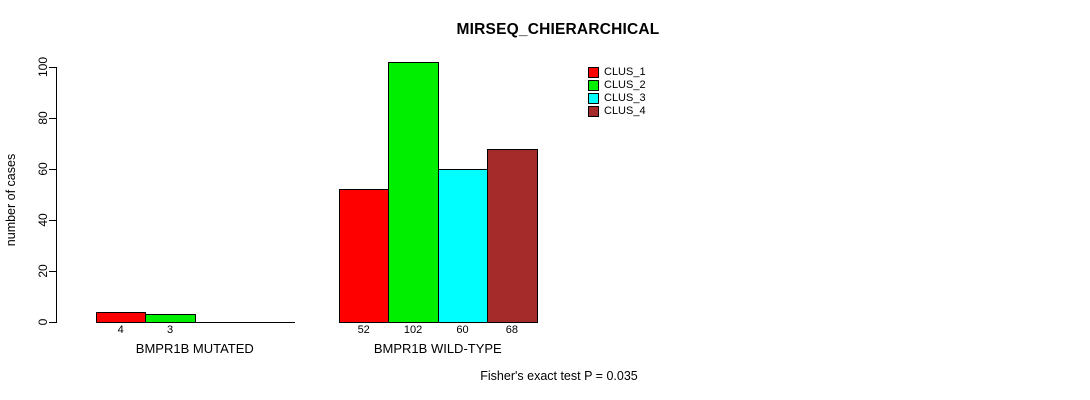 The height and width of the screenshot is (400, 1090). What do you see at coordinates (437, 348) in the screenshot?
I see `category-label: BMPR1B WILD-TYPE` at bounding box center [437, 348].